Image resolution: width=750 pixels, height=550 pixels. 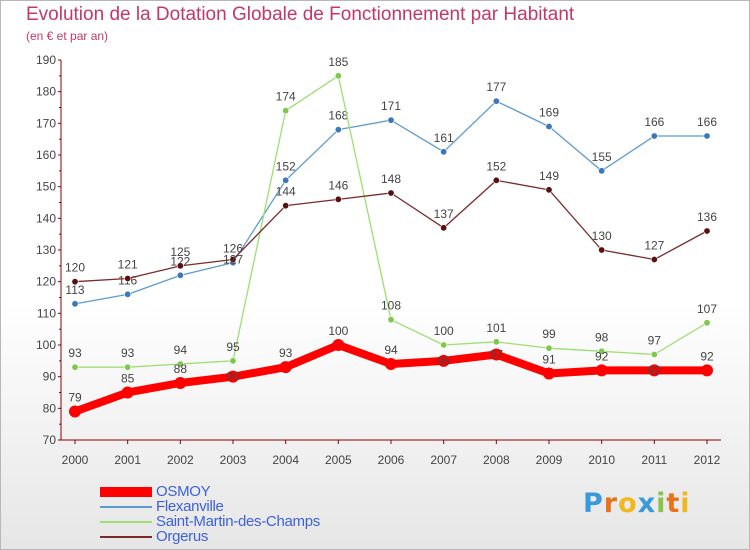 What do you see at coordinates (444, 214) in the screenshot?
I see `data-label-orgerus: 137` at bounding box center [444, 214].